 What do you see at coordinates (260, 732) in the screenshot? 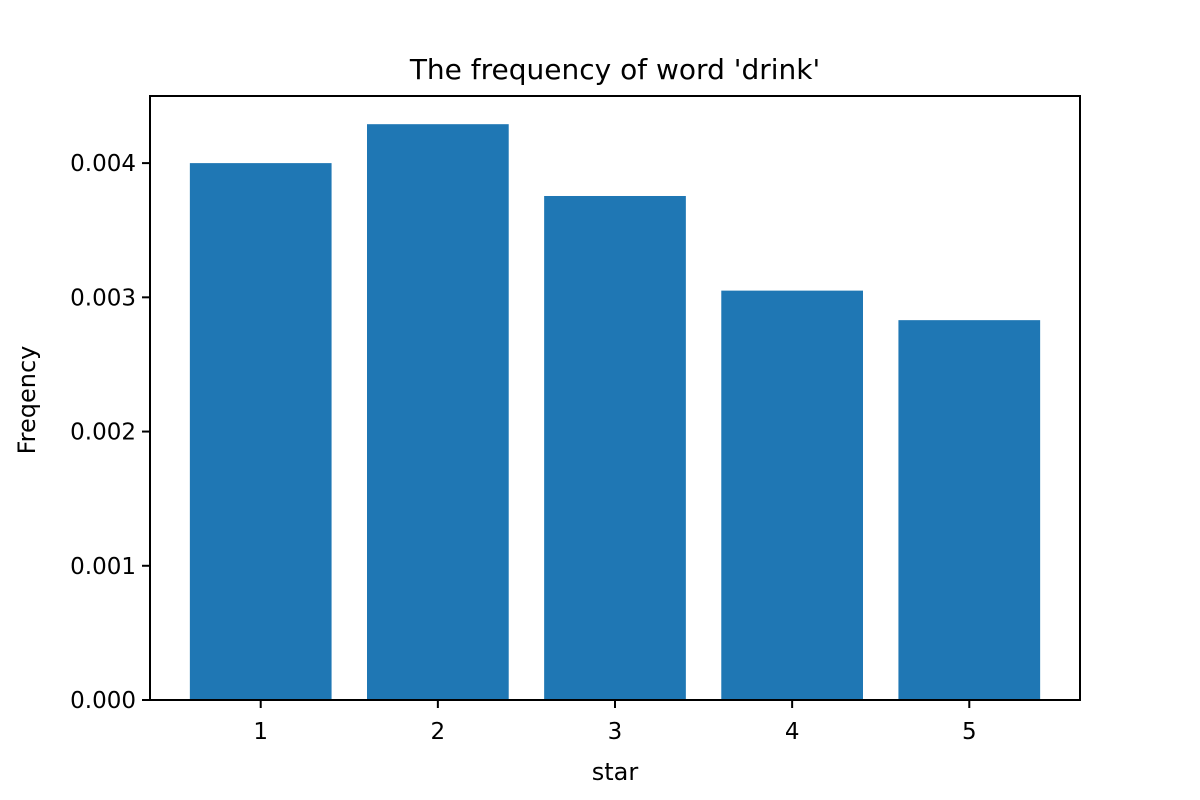
I see `x-tick-label: 1` at bounding box center [260, 732].